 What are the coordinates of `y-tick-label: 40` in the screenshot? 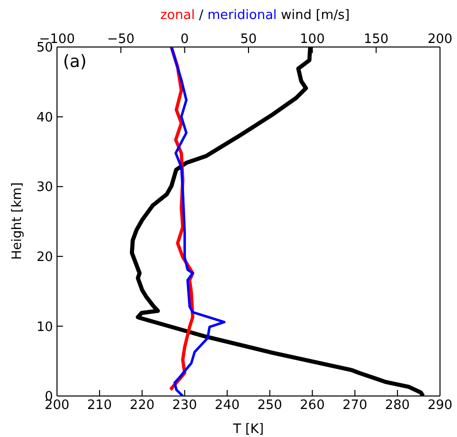 It's located at (44, 118).